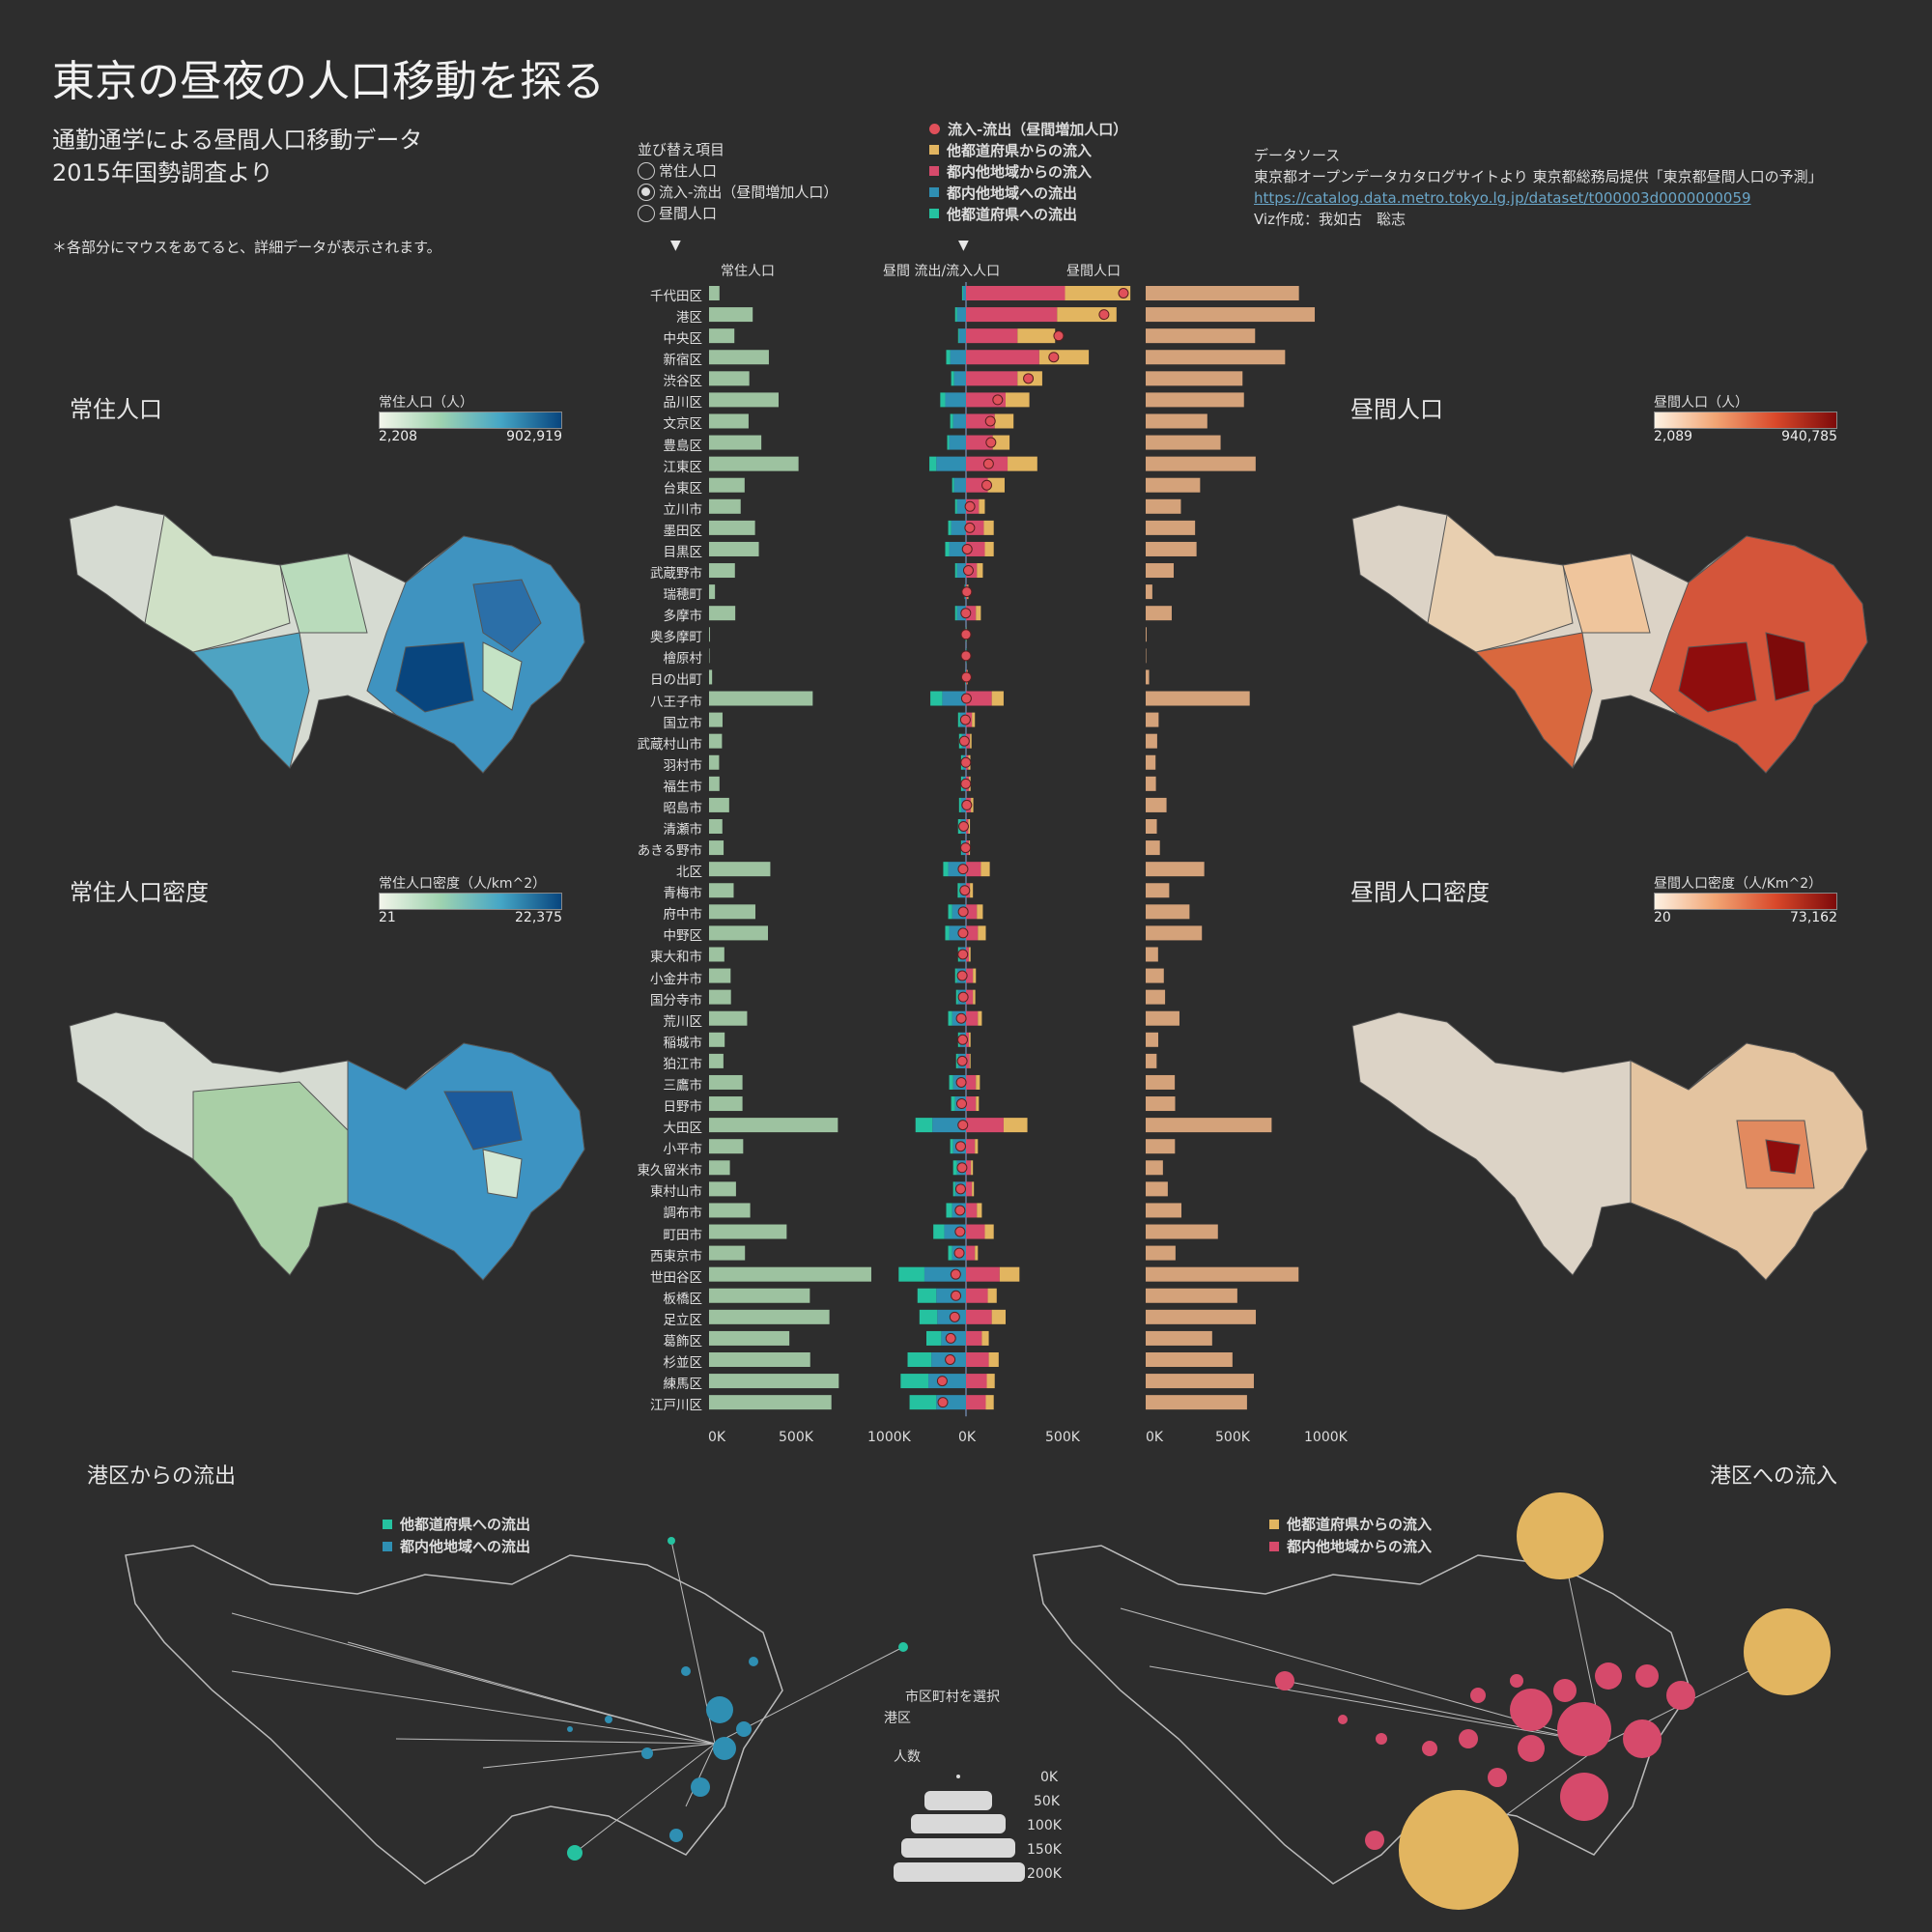 This screenshot has height=1932, width=1932. What do you see at coordinates (683, 1363) in the screenshot?
I see `row-label: 杉並区` at bounding box center [683, 1363].